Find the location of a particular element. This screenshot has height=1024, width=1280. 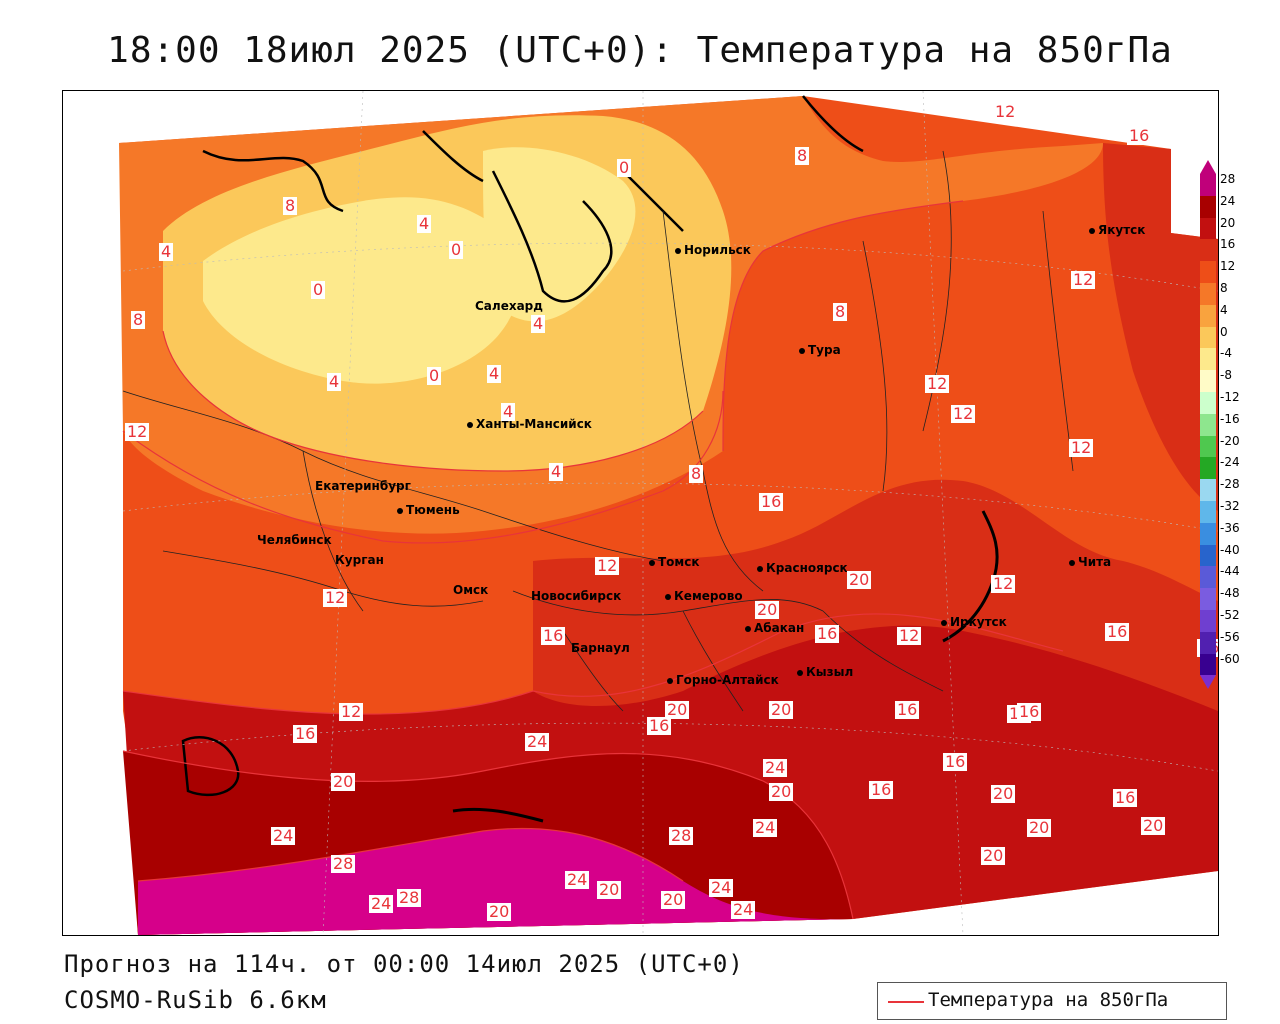

colorbar is located at coordinates (1208, 425).